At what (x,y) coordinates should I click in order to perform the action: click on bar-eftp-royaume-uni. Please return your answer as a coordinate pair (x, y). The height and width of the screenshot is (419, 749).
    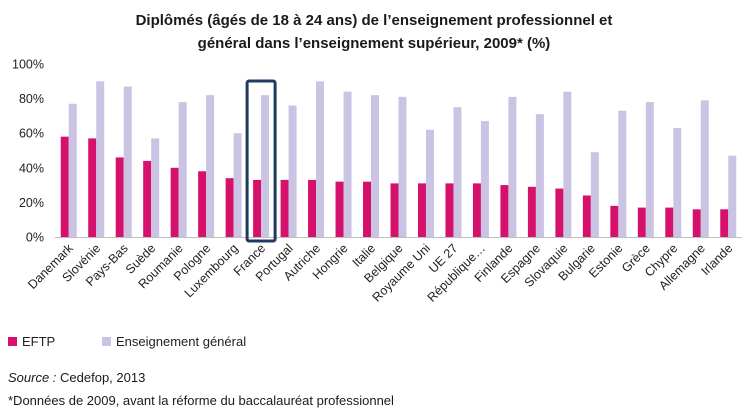
    Looking at the image, I should click on (421, 210).